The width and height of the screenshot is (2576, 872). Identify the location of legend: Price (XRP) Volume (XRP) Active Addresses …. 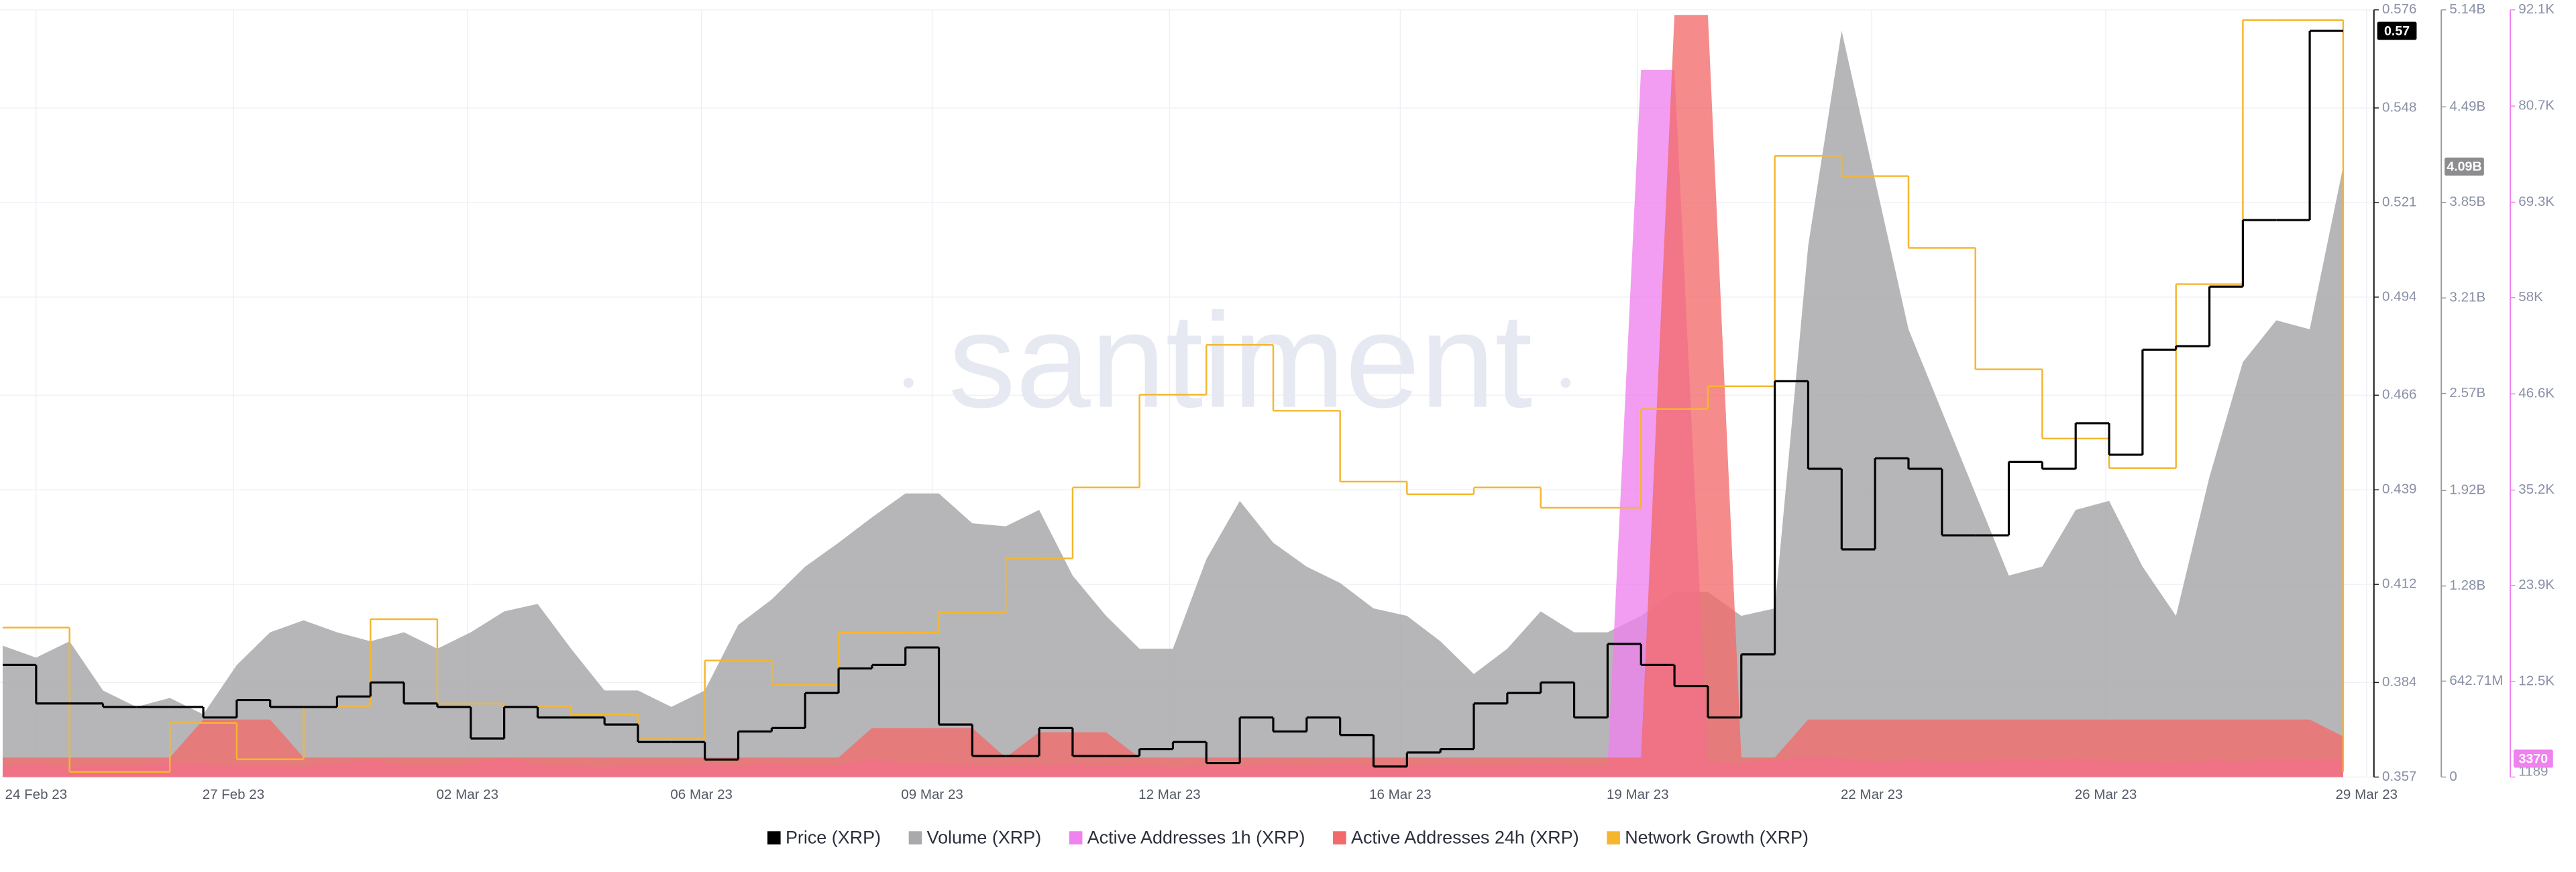
(1288, 837).